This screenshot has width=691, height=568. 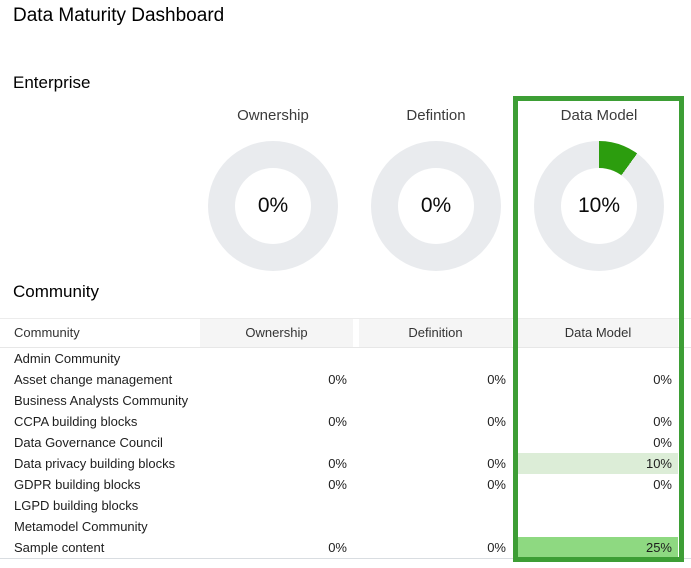 What do you see at coordinates (67, 358) in the screenshot?
I see `cell-community-name: Admin Community` at bounding box center [67, 358].